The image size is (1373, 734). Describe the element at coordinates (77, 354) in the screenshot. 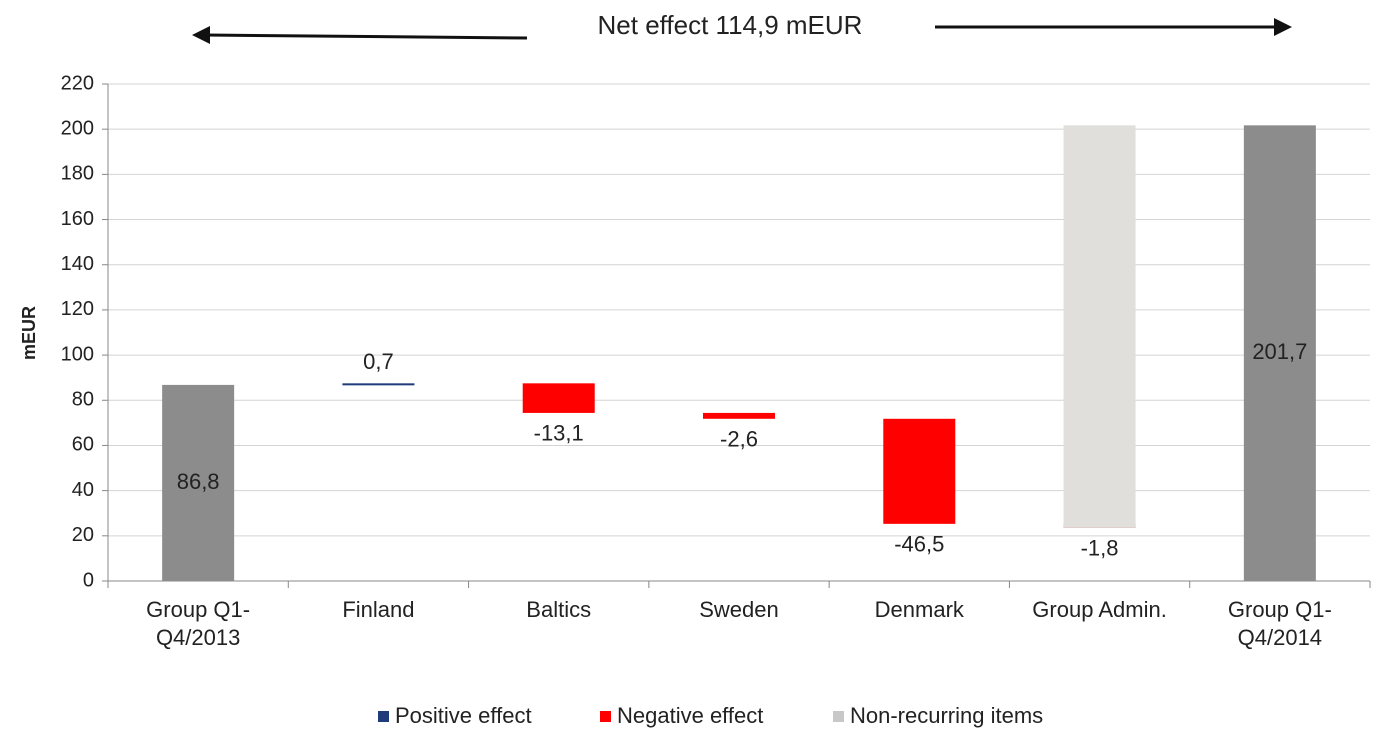

I see `y-tick-label: 100` at that location.